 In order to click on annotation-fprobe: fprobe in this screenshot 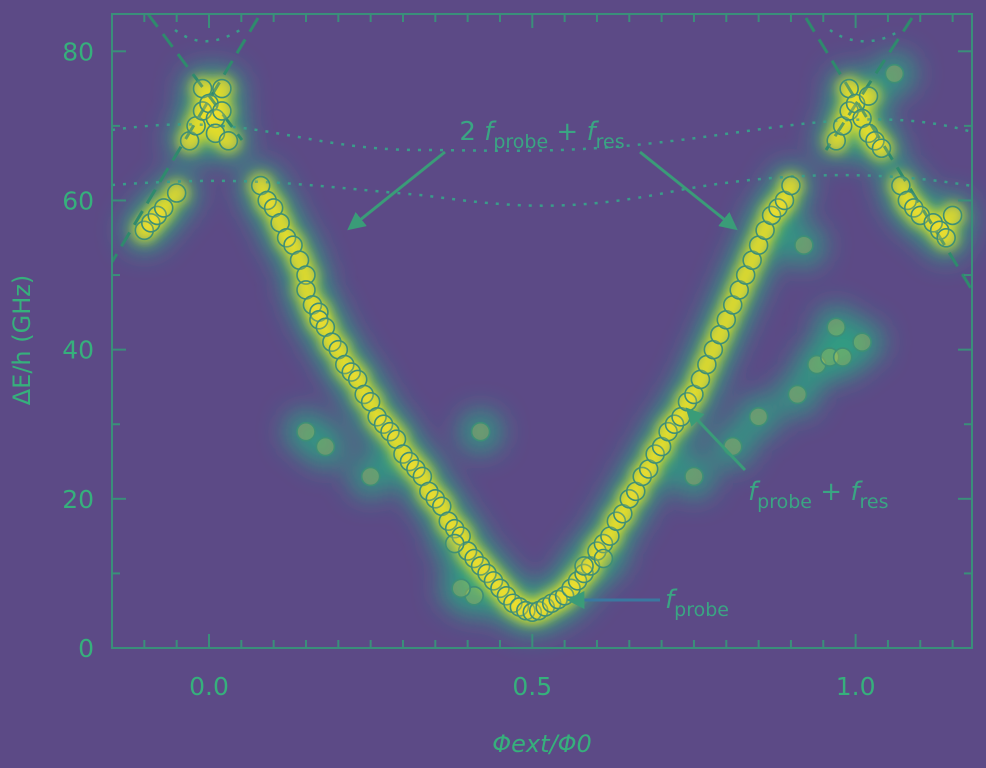, I will do `click(647, 603)`.